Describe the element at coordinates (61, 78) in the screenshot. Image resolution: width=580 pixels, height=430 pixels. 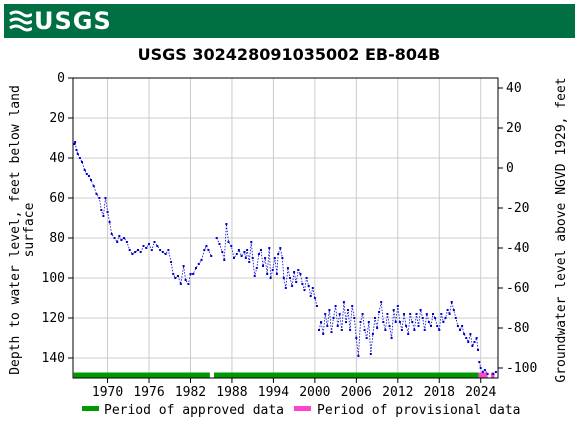
I see `y-left-tick-label: 0` at that location.